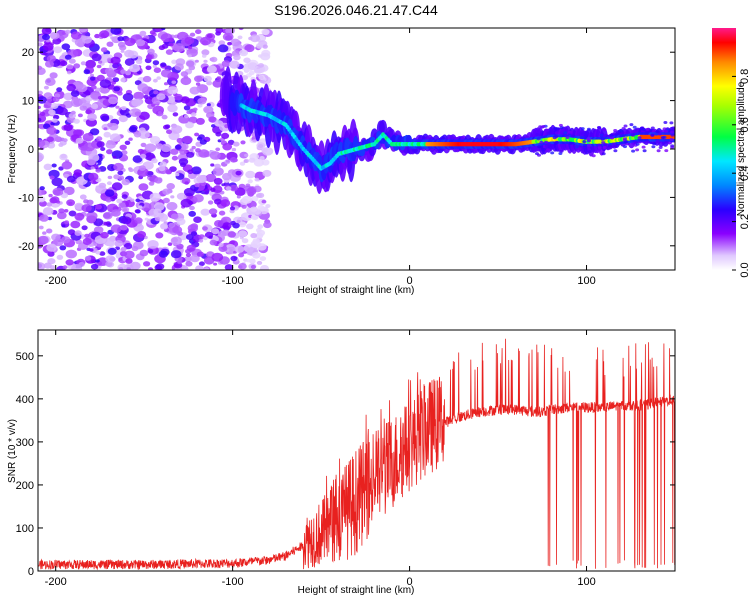  Describe the element at coordinates (744, 76) in the screenshot. I see `colorbar-tick-label: 0.8` at that location.